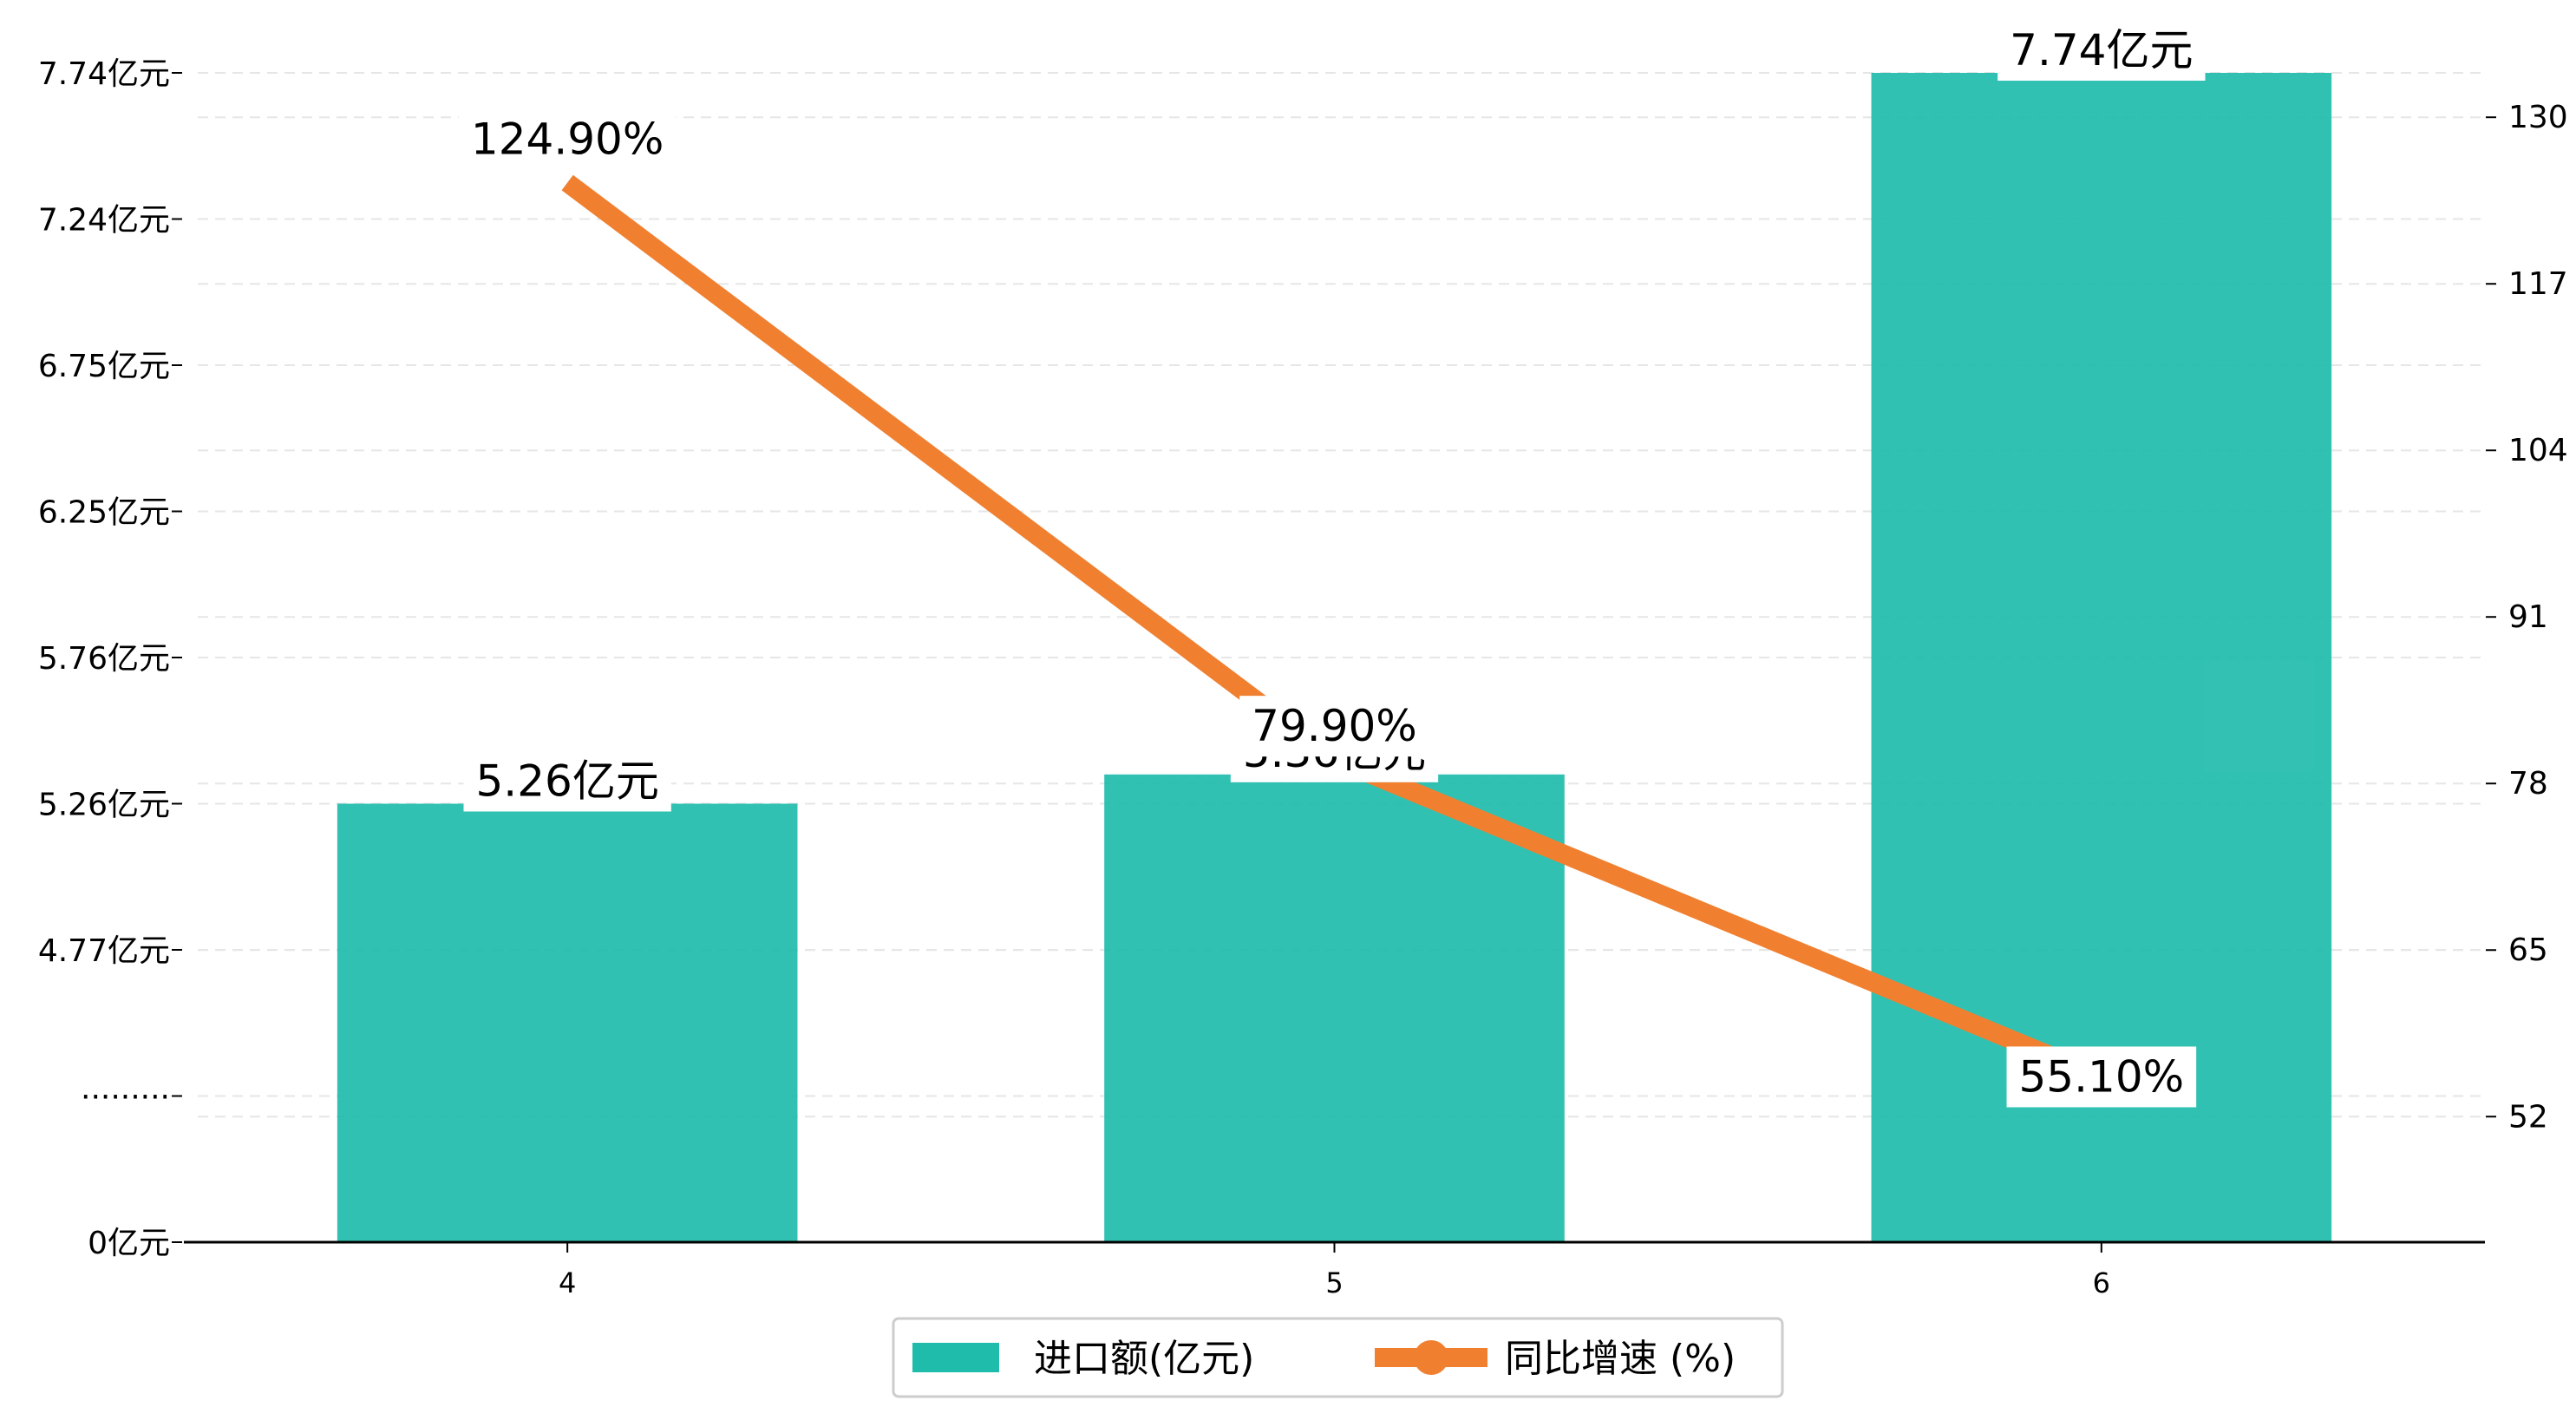 This screenshot has width=2576, height=1420. I want to click on line-value-label-6-box, so click(2101, 1077).